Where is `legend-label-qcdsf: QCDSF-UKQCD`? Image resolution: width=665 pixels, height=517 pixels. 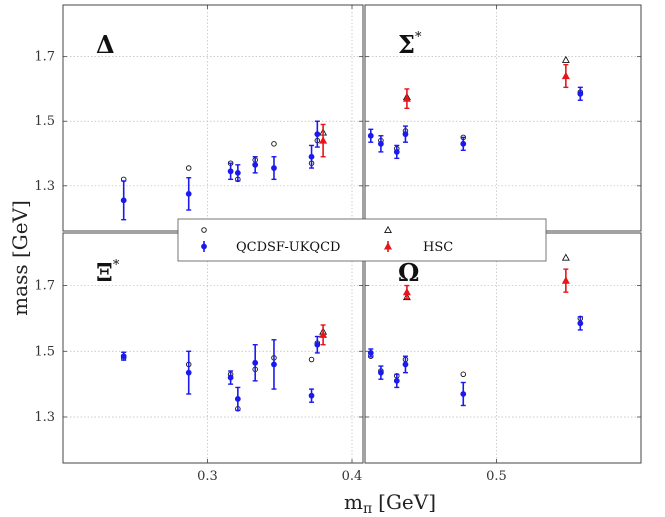 legend-label-qcdsf: QCDSF-UKQCD is located at coordinates (288, 247).